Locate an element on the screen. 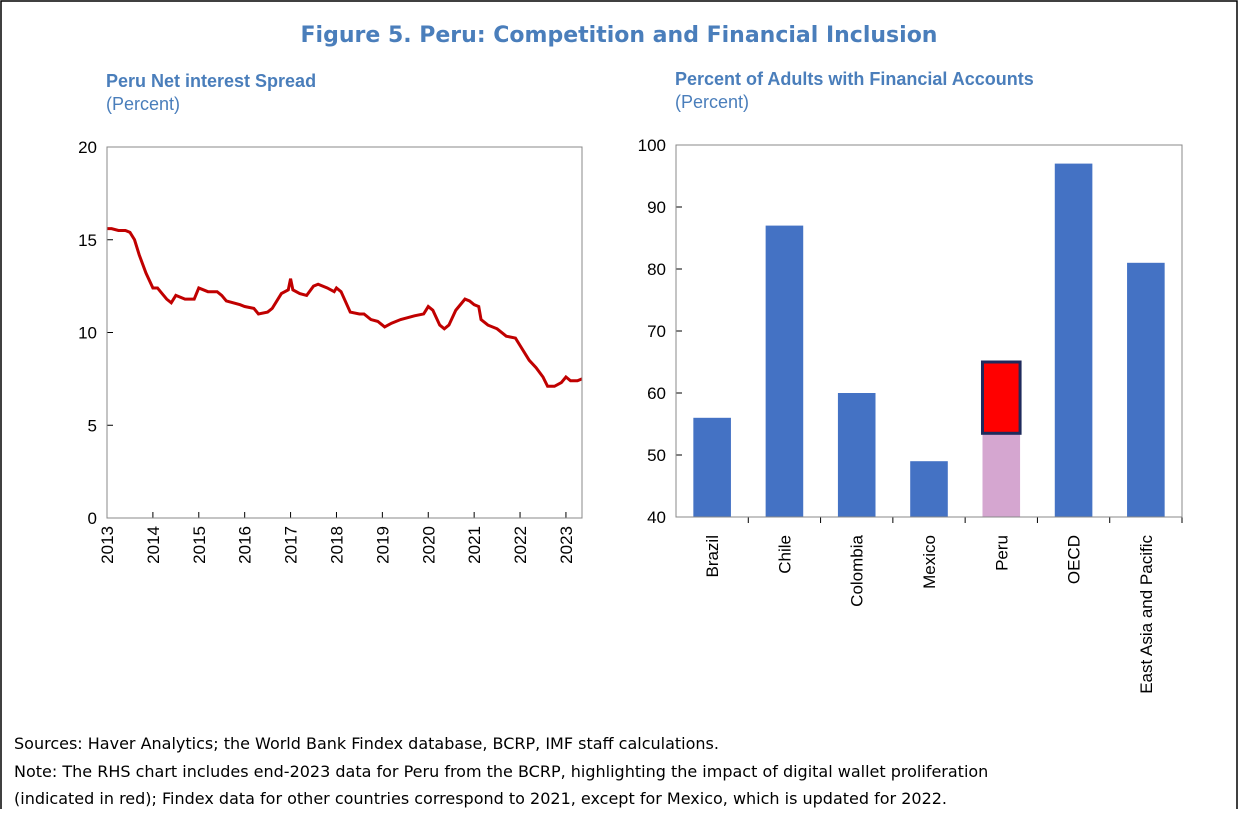  x-tick-label: 2017 is located at coordinates (291, 545).